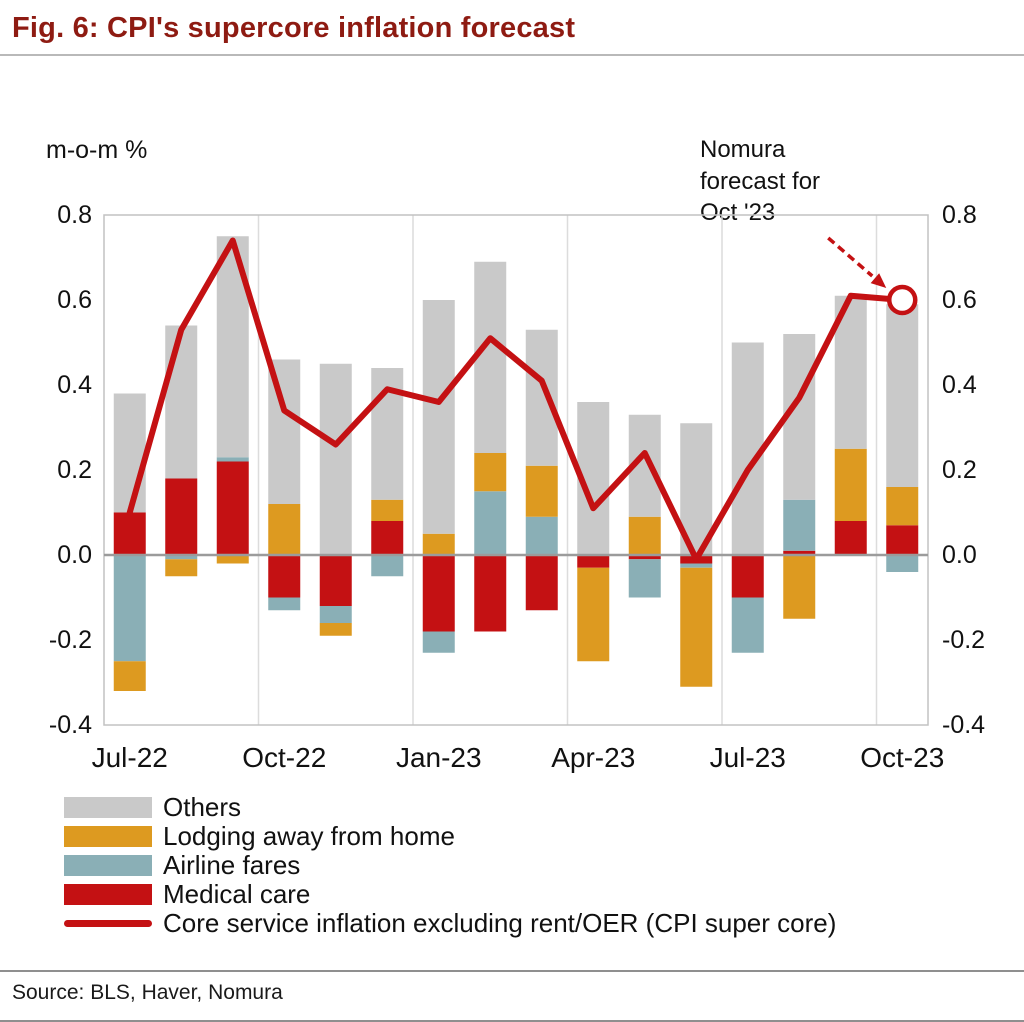 This screenshot has width=1024, height=1022. What do you see at coordinates (450, 894) in the screenshot?
I see `legend-item-medical: Medical care` at bounding box center [450, 894].